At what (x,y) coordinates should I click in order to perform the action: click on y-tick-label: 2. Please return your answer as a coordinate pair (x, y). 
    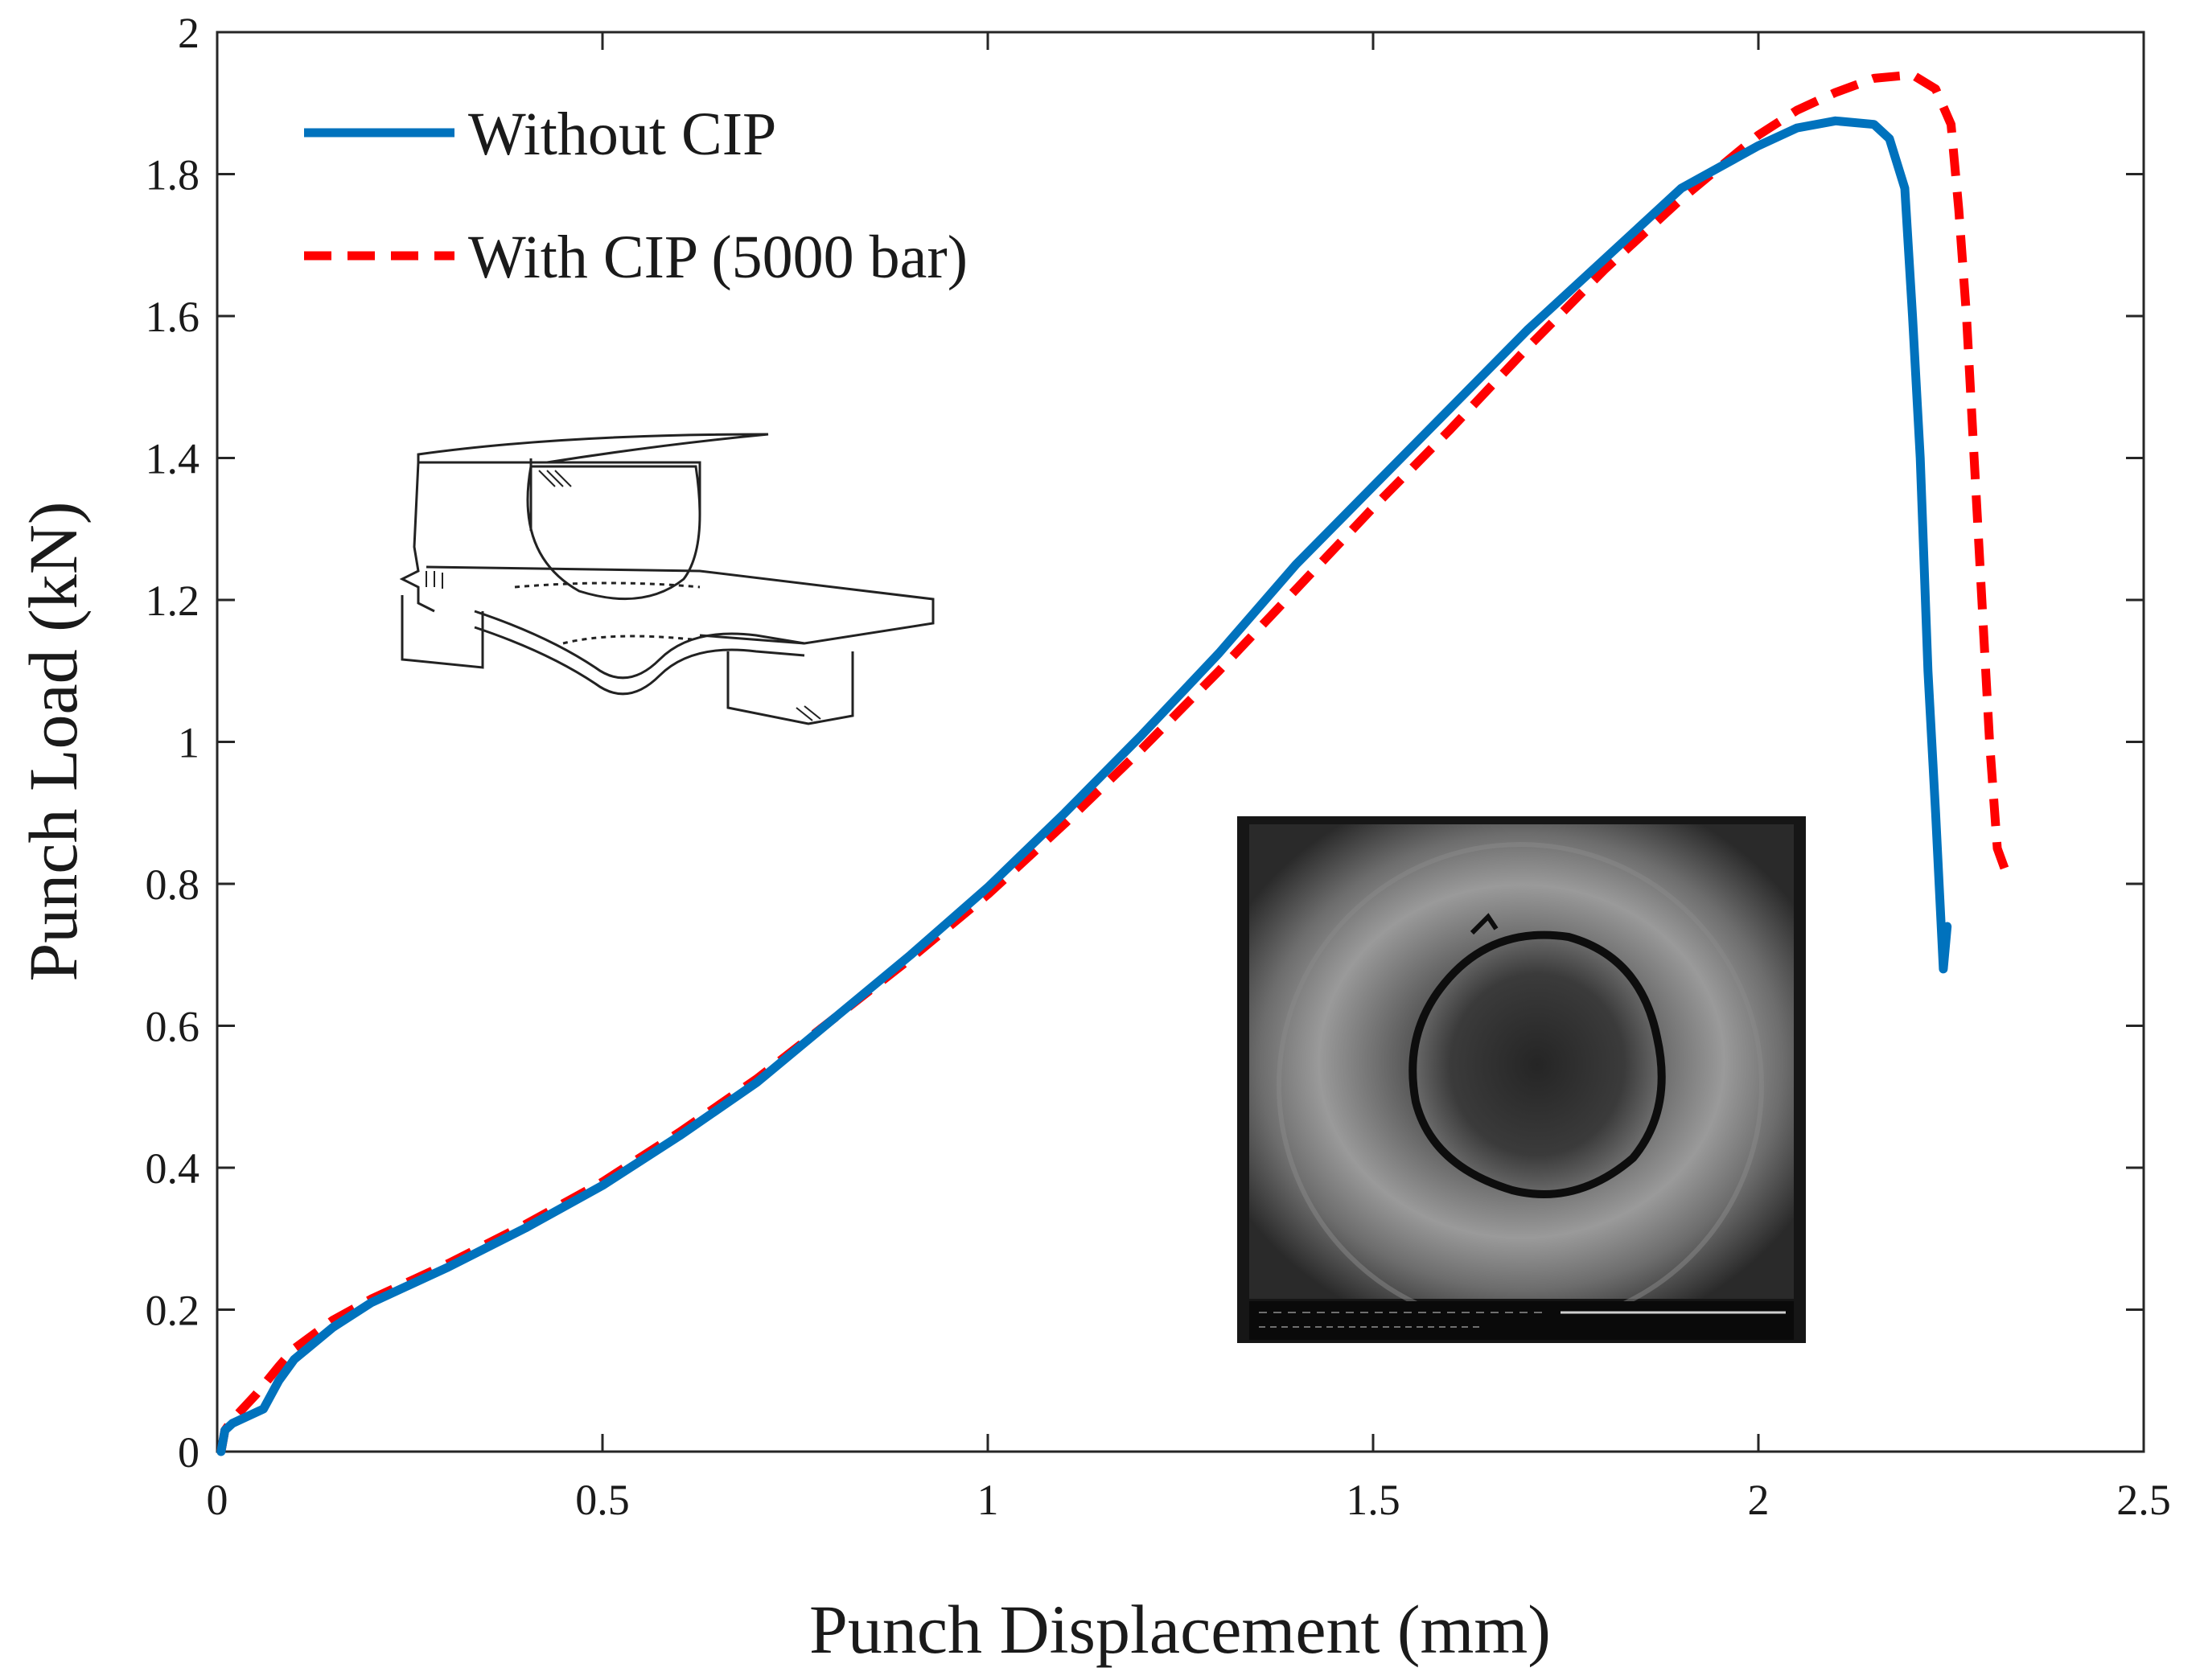
    Looking at the image, I should click on (188, 33).